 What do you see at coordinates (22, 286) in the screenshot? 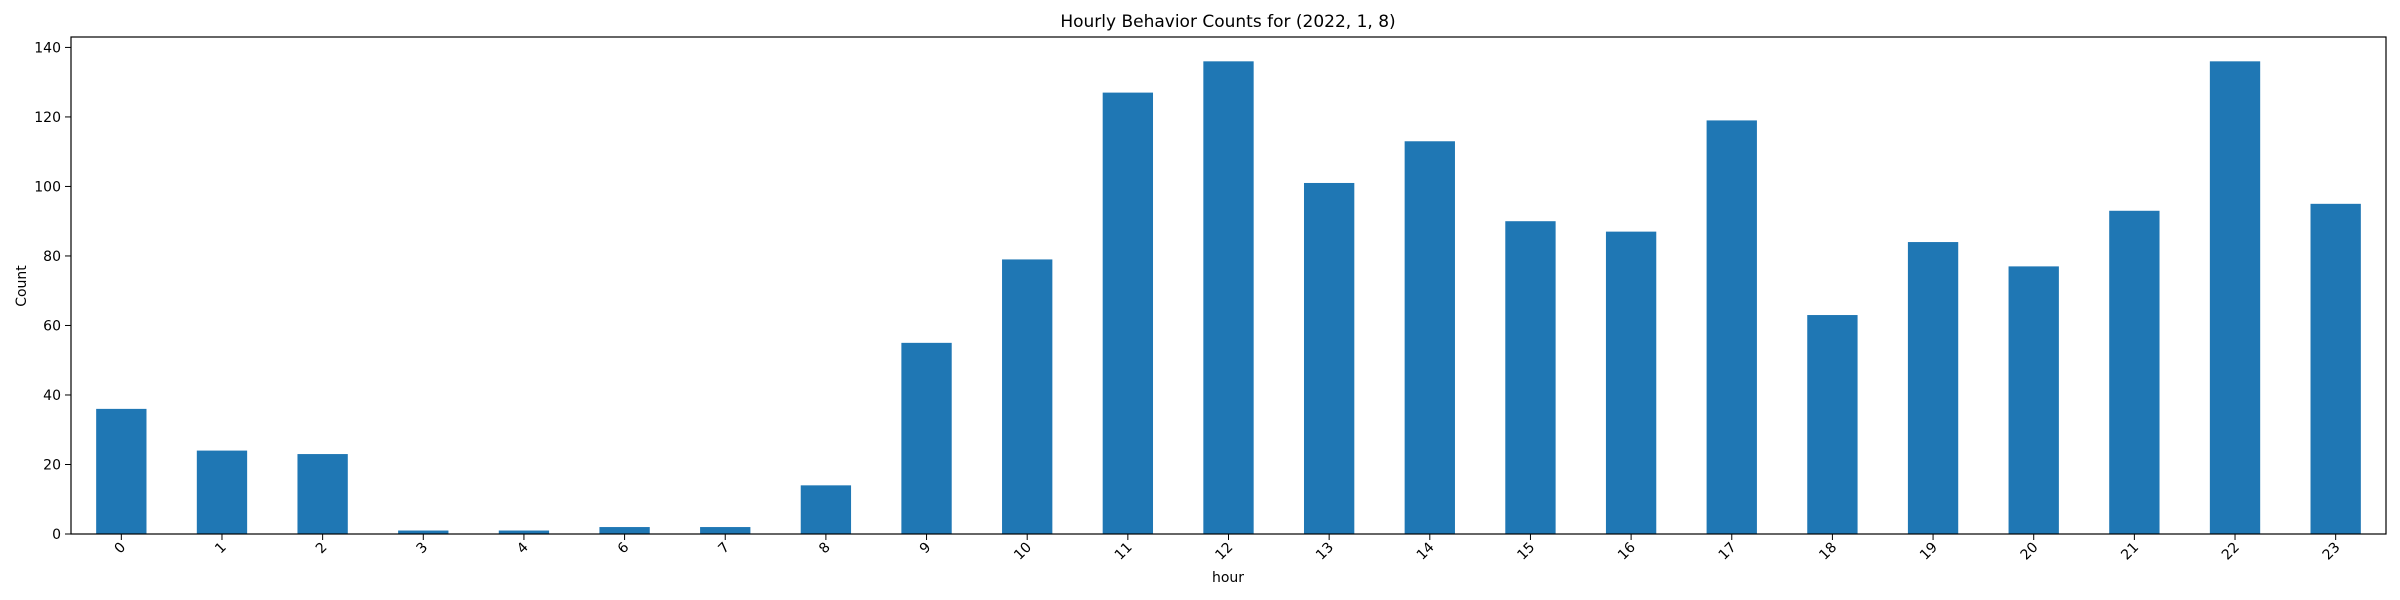
I see `y-axis-label: Count` at bounding box center [22, 286].